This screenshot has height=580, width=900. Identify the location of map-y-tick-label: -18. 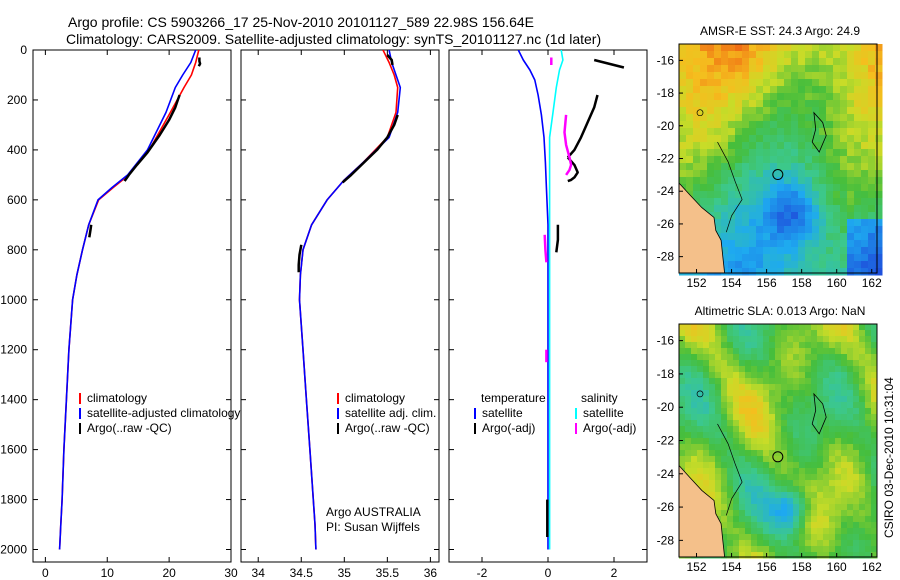
(666, 93).